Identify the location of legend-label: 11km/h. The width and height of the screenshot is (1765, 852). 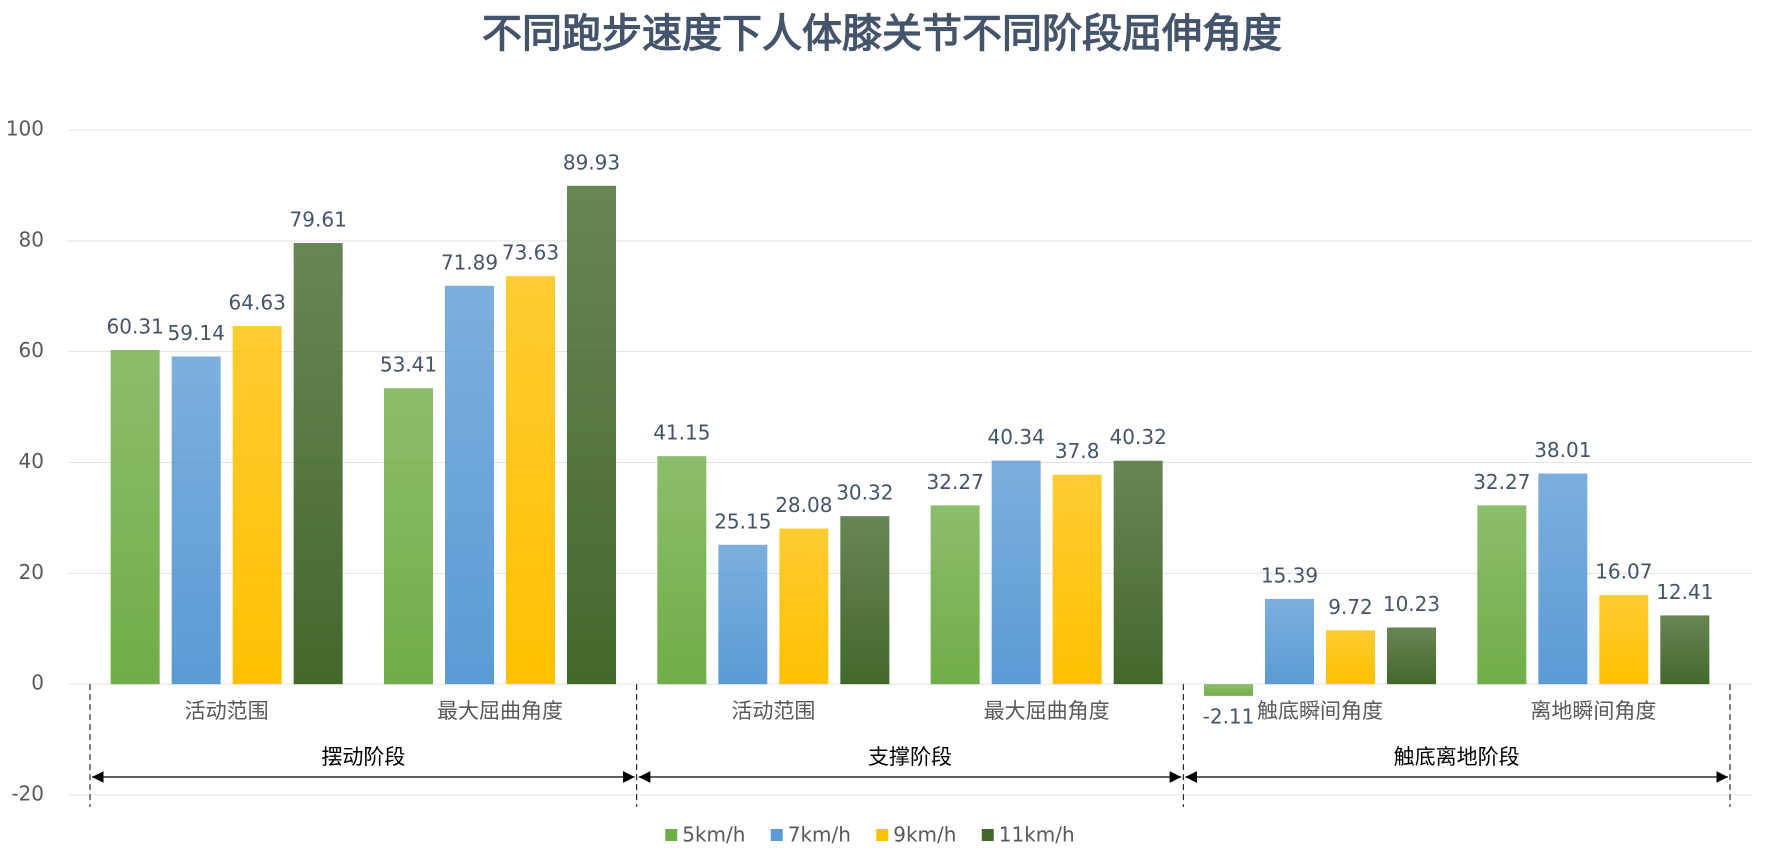
(1037, 835).